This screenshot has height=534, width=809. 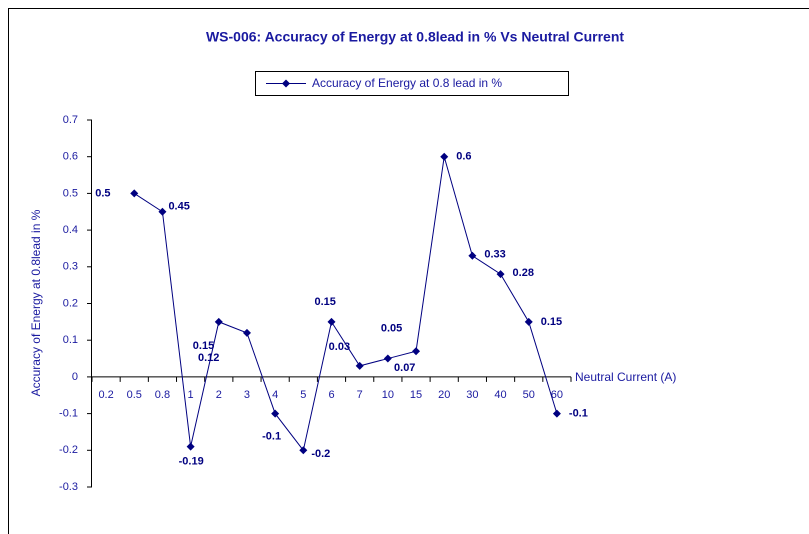 What do you see at coordinates (500, 395) in the screenshot?
I see `x-tick-label: 40` at bounding box center [500, 395].